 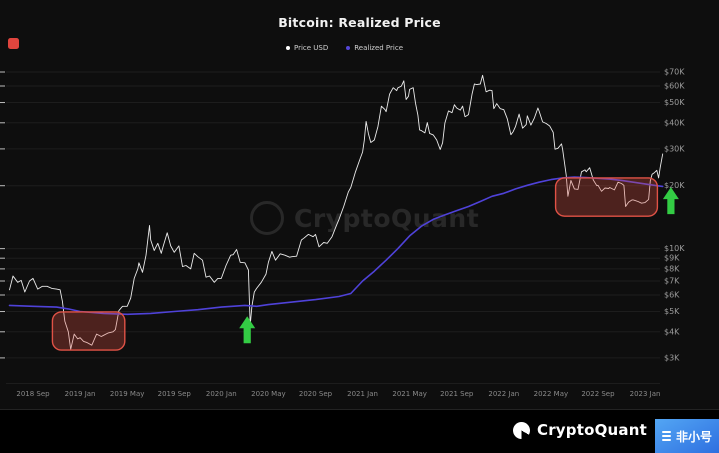 I want to click on x-axis-label: 2020 Jan, so click(x=221, y=394).